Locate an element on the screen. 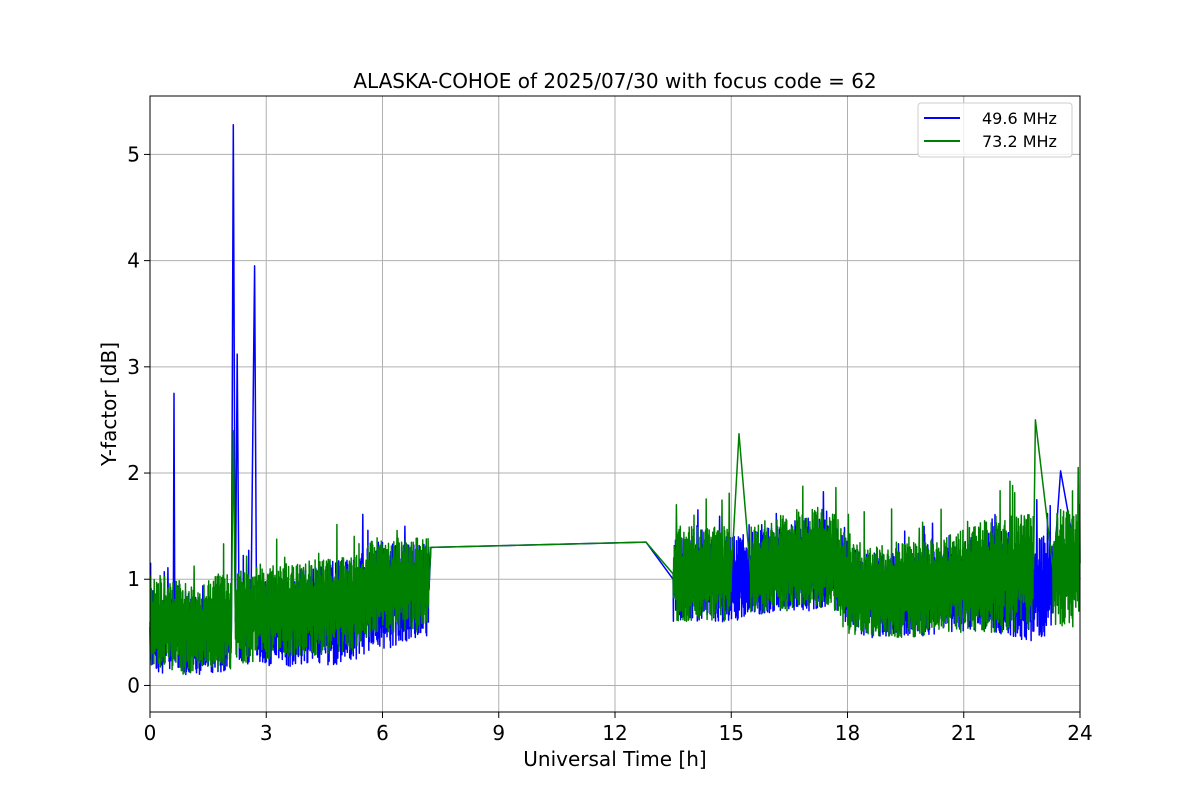 Image resolution: width=1200 pixels, height=804 pixels. y-tick-label: 5 is located at coordinates (133, 154).